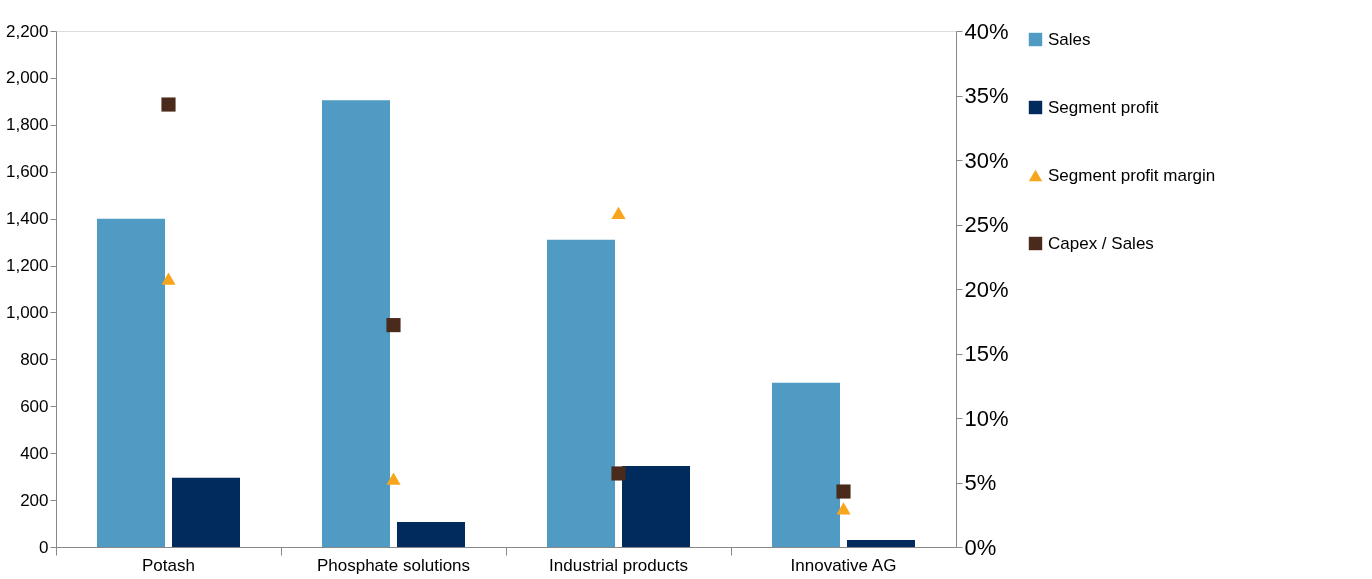  What do you see at coordinates (27, 312) in the screenshot?
I see `y-tick-label: 1,000` at bounding box center [27, 312].